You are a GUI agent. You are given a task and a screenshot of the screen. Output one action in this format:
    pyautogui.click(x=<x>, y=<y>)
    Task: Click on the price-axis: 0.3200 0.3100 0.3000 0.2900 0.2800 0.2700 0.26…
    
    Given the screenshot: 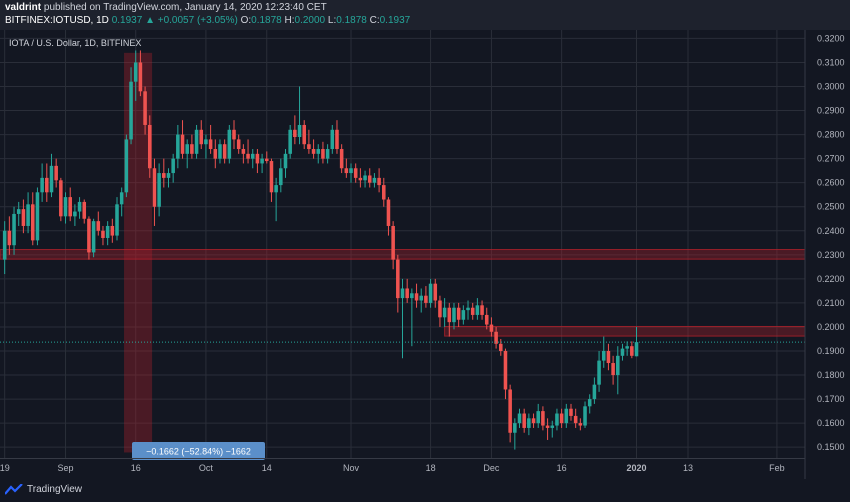 What is the action you would take?
    pyautogui.click(x=827, y=254)
    